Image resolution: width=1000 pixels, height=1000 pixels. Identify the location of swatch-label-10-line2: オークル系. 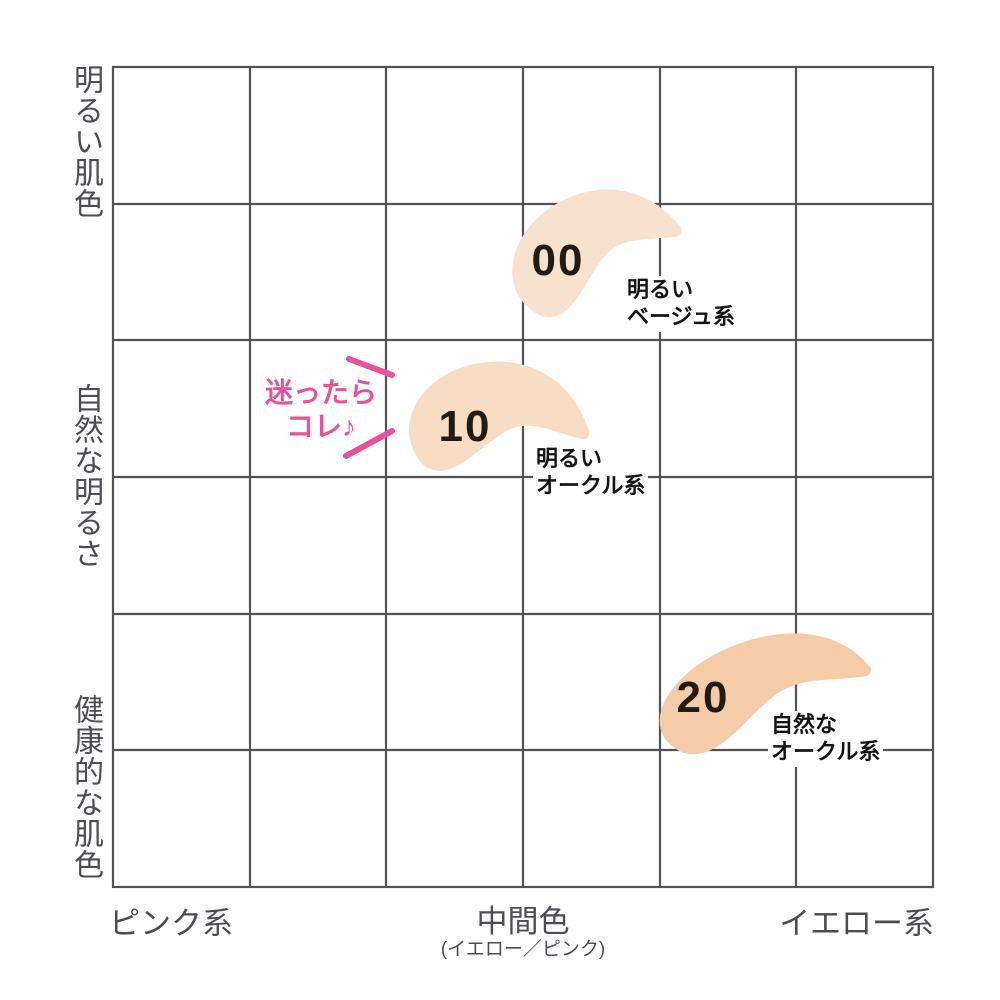
(591, 485).